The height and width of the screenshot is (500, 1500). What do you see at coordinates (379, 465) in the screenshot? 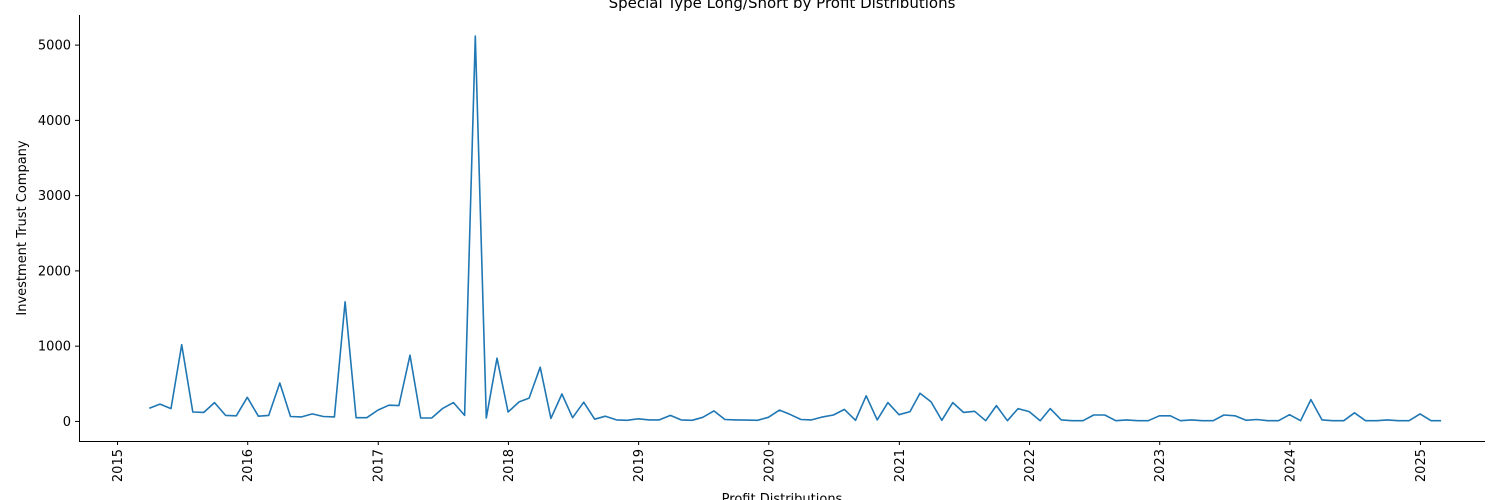
I see `x-tick-label-2: 2017` at bounding box center [379, 465].